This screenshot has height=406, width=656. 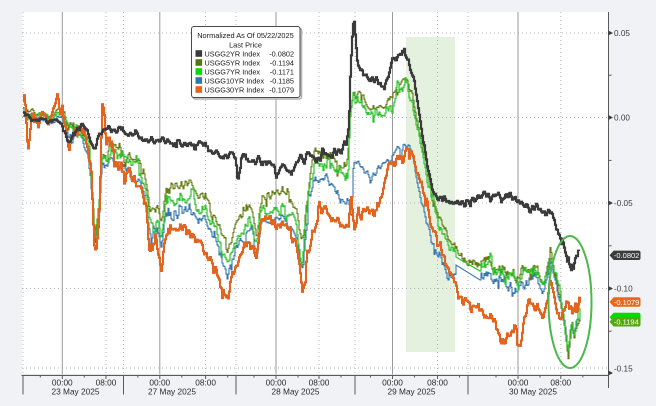 What do you see at coordinates (296, 392) in the screenshot?
I see `svg-text: 28 May 2025` at bounding box center [296, 392].